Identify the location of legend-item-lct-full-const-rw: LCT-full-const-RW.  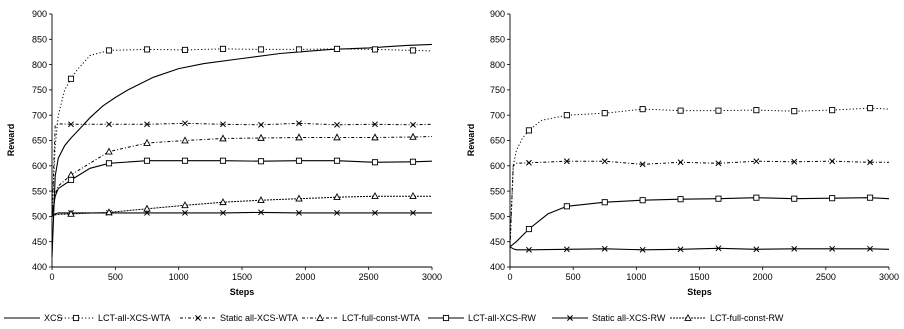
(727, 318).